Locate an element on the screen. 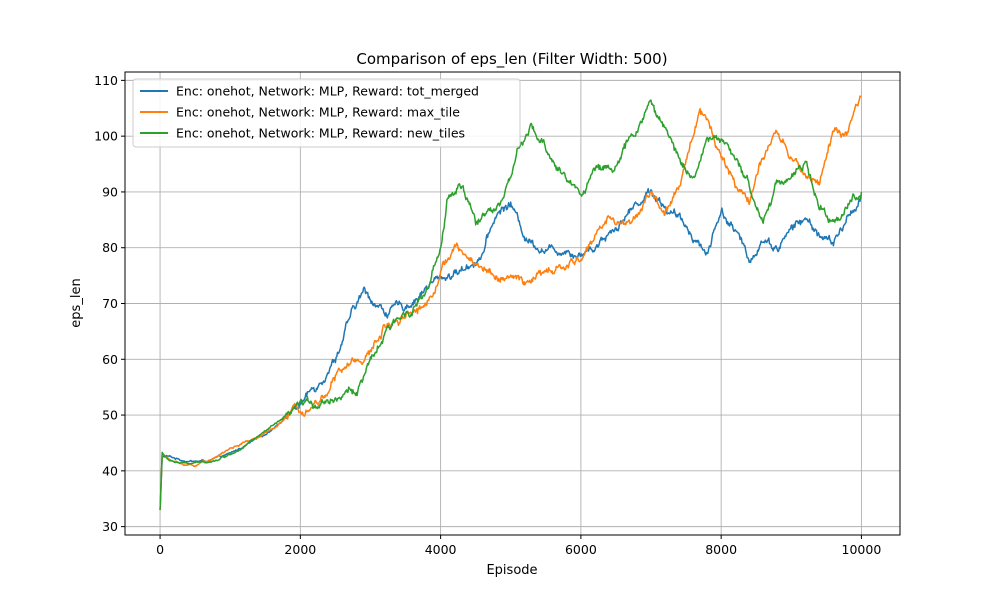 This screenshot has width=1000, height=600. x-tick-label: 8000 is located at coordinates (721, 549).